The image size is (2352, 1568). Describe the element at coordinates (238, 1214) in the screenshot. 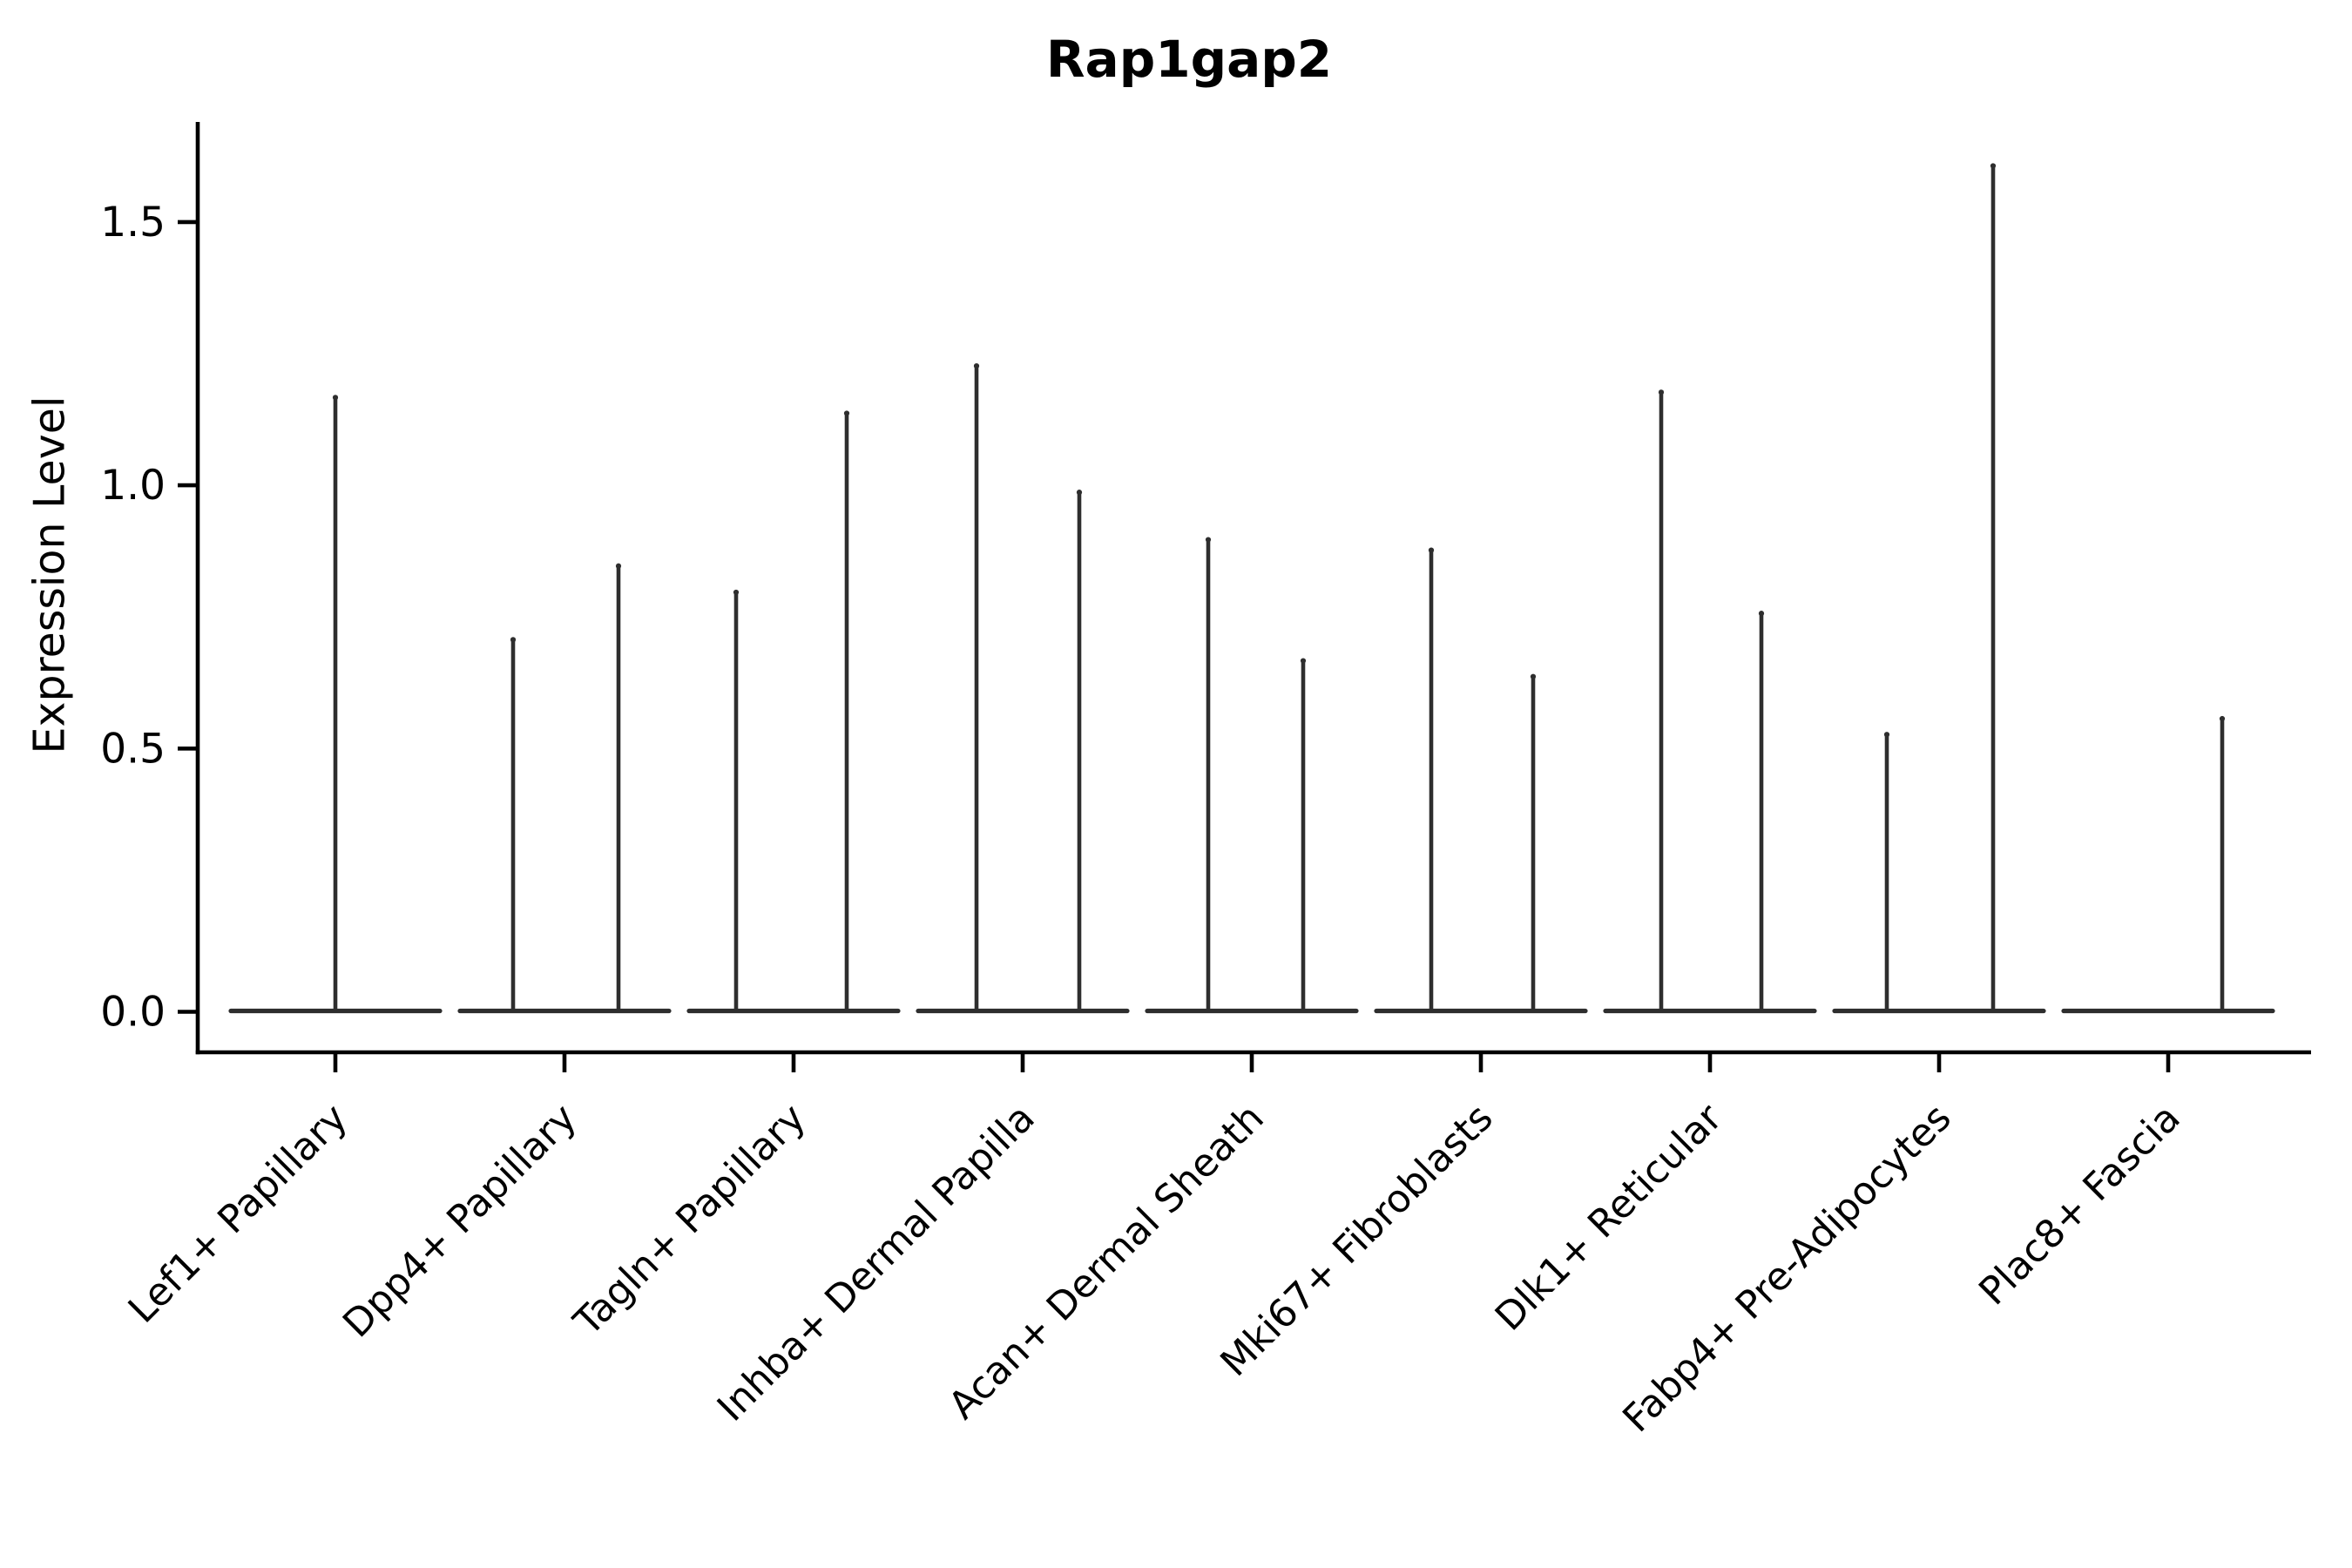

I see `x-category-label: Lef1+ Papillary` at that location.